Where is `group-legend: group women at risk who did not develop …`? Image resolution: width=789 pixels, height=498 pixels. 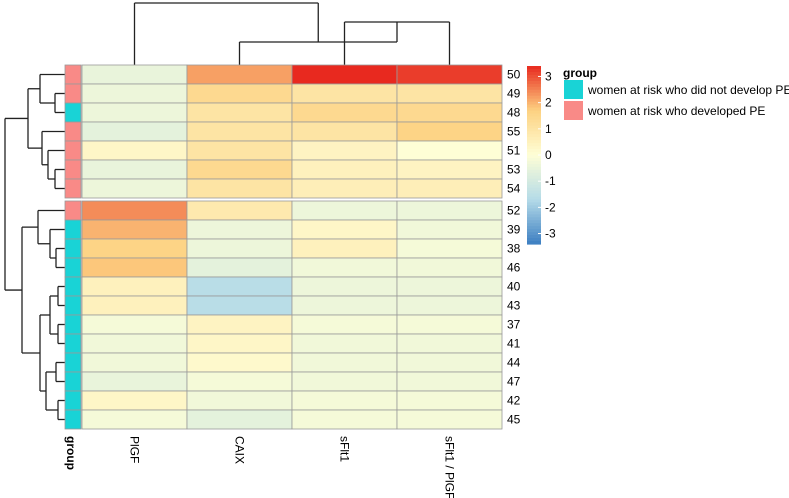 group-legend: group women at risk who did not develop … is located at coordinates (676, 93).